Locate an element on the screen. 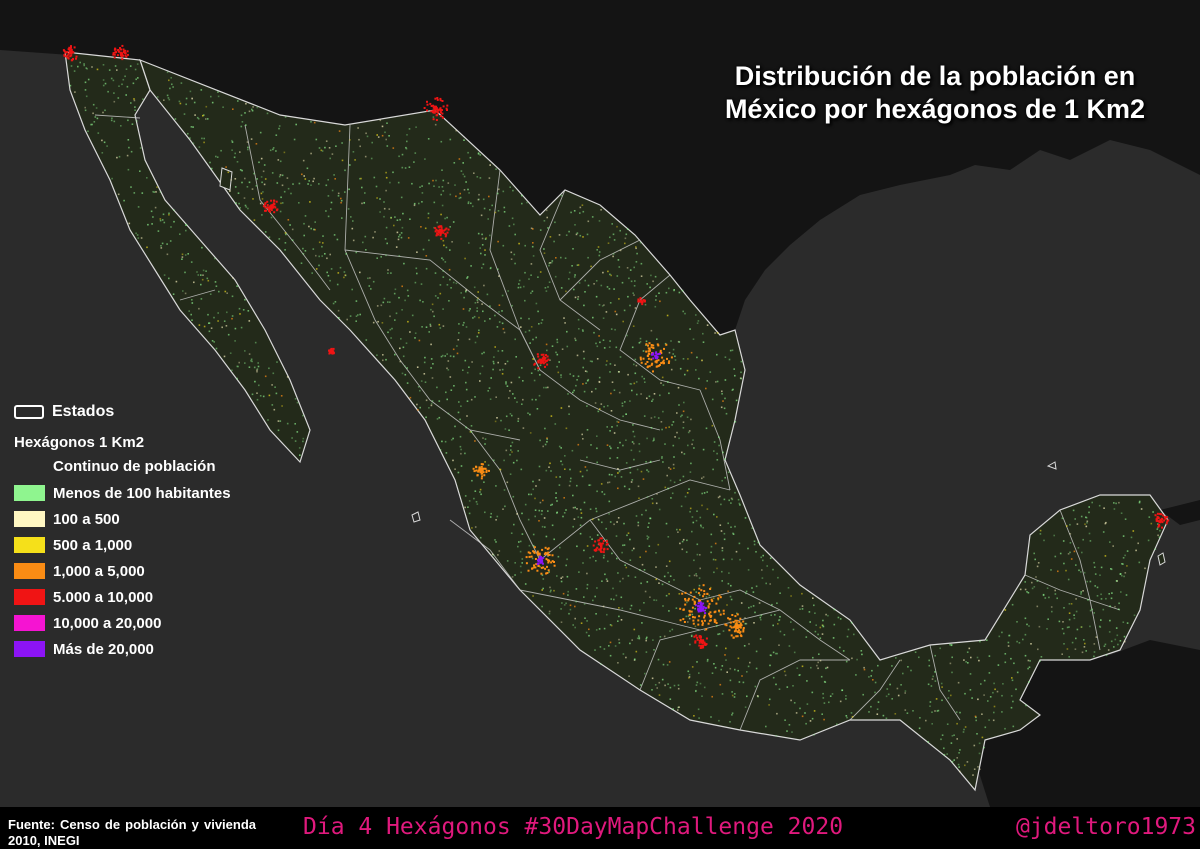  legend-item: 500 a 1,000 is located at coordinates (122, 545).